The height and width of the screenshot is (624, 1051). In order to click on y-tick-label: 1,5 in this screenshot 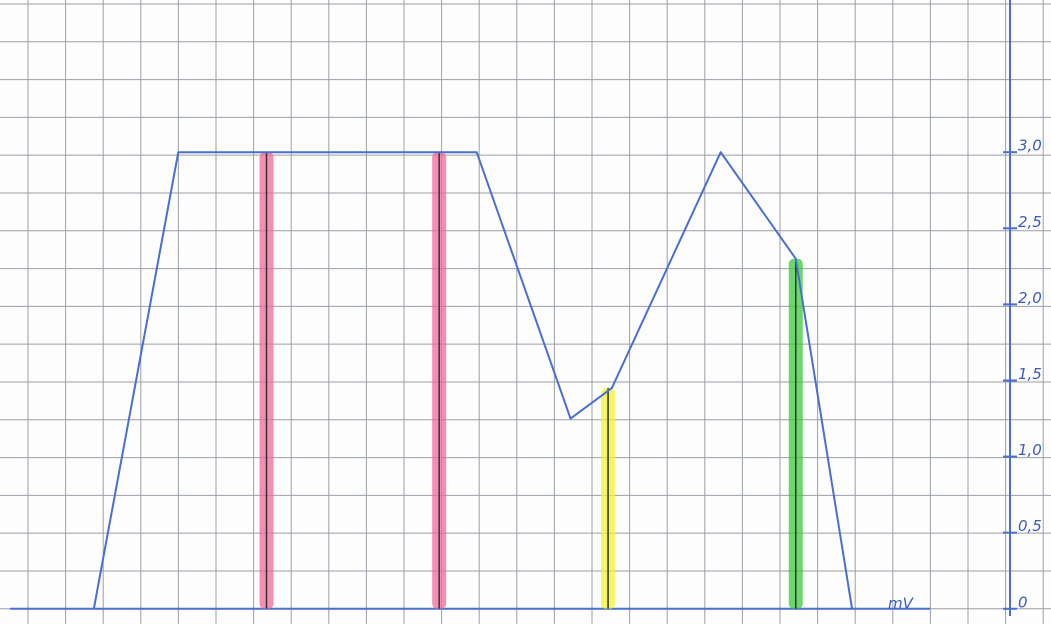, I will do `click(1030, 374)`.